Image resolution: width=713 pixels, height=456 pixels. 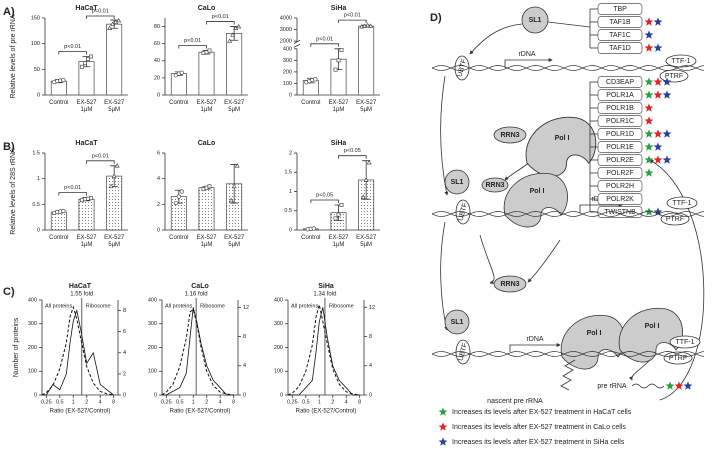 What do you see at coordinates (526, 54) in the screenshot?
I see `label: rDNA` at bounding box center [526, 54].